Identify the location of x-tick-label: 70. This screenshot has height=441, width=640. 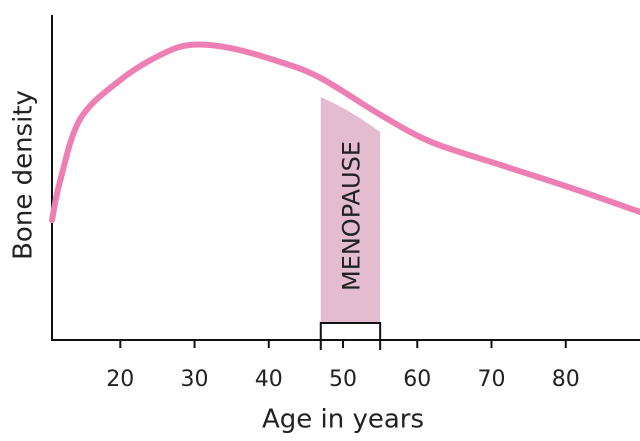
(492, 379).